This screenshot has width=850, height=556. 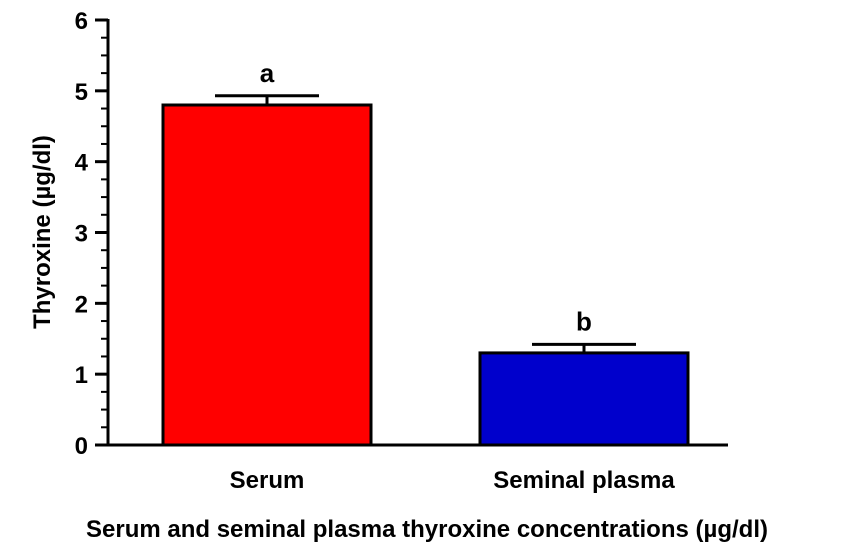 What do you see at coordinates (91, 234) in the screenshot?
I see `y-axis-ticks: 0 1 2 3 4 5 6` at bounding box center [91, 234].